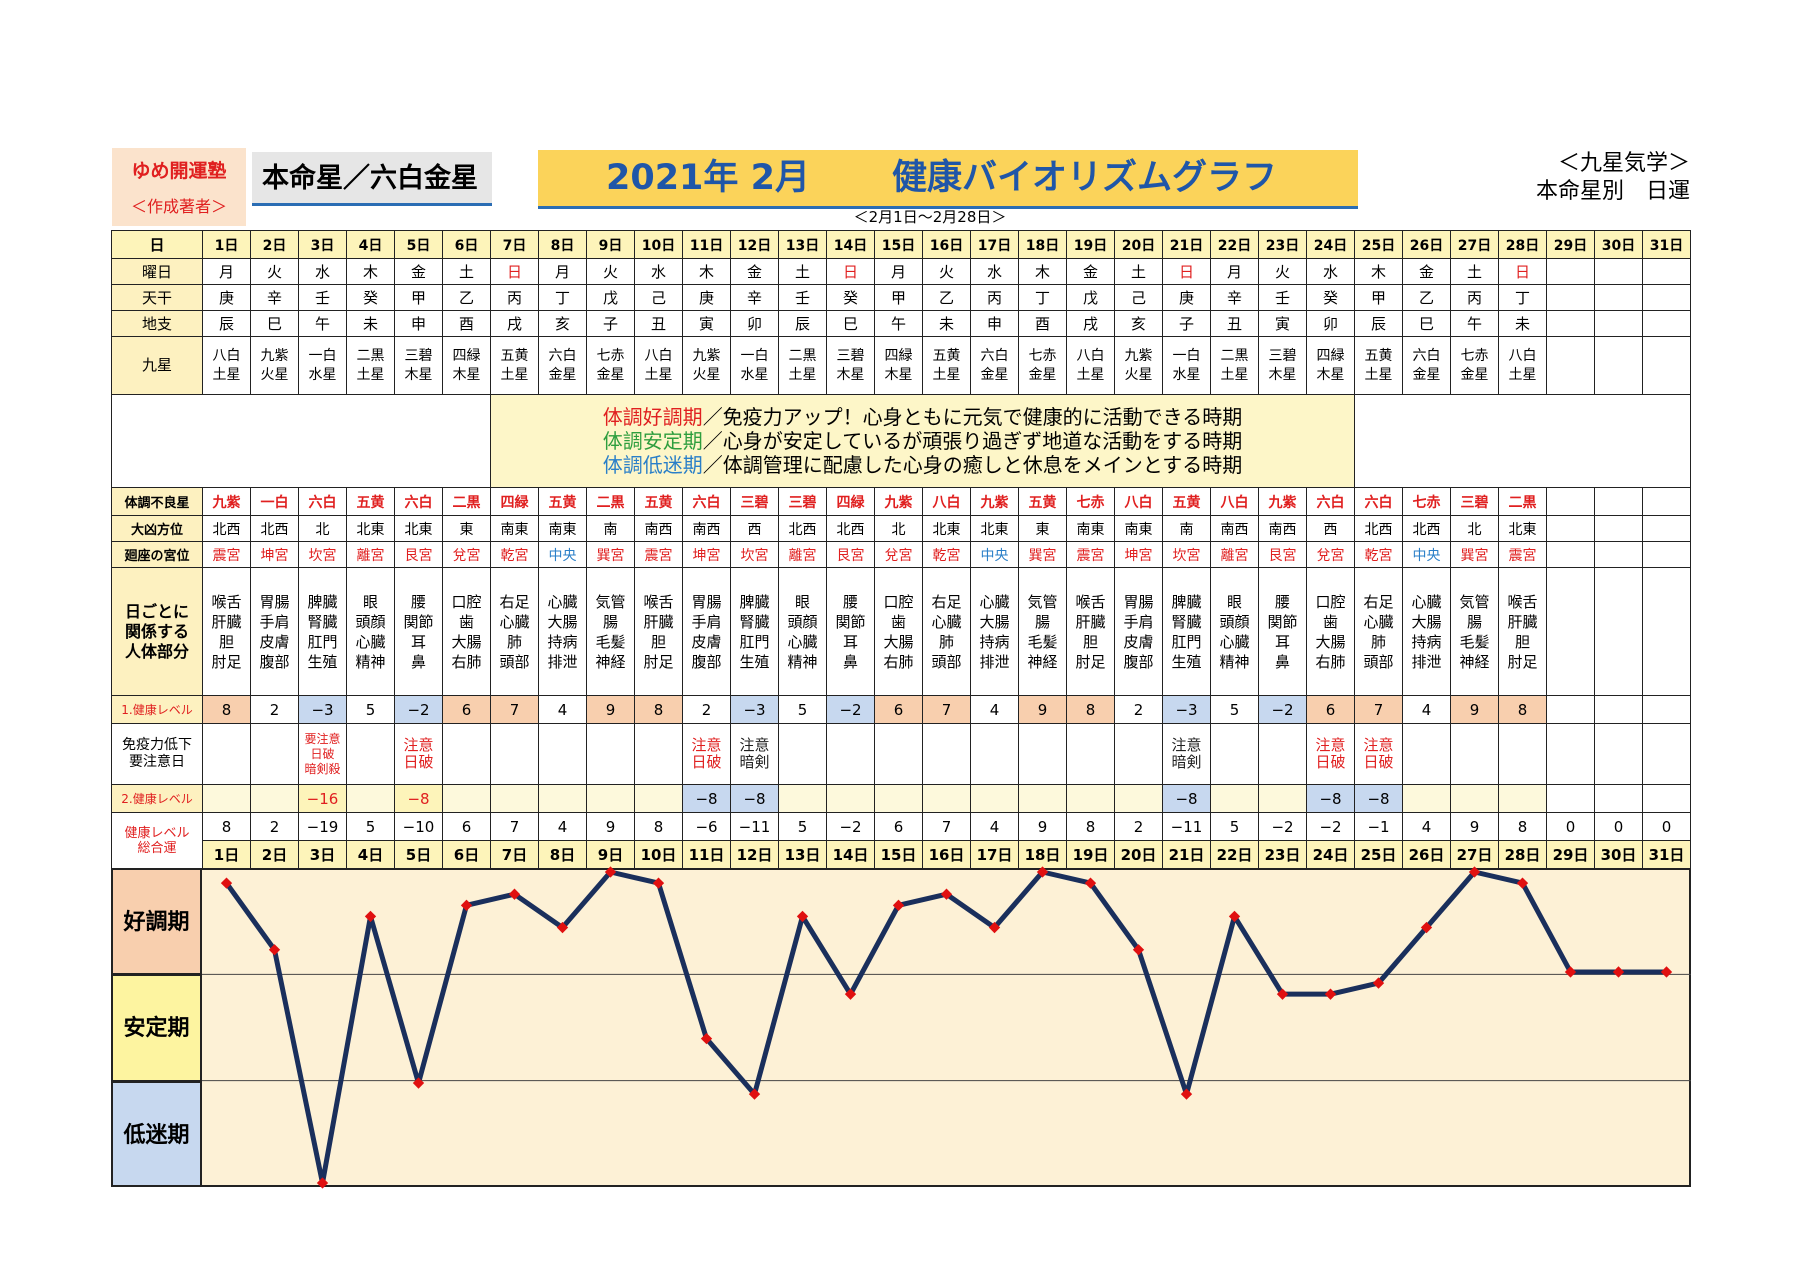 This screenshot has height=1273, width=1800. What do you see at coordinates (1090, 528) in the screenshot?
I see `direction-cell: 南東` at bounding box center [1090, 528].